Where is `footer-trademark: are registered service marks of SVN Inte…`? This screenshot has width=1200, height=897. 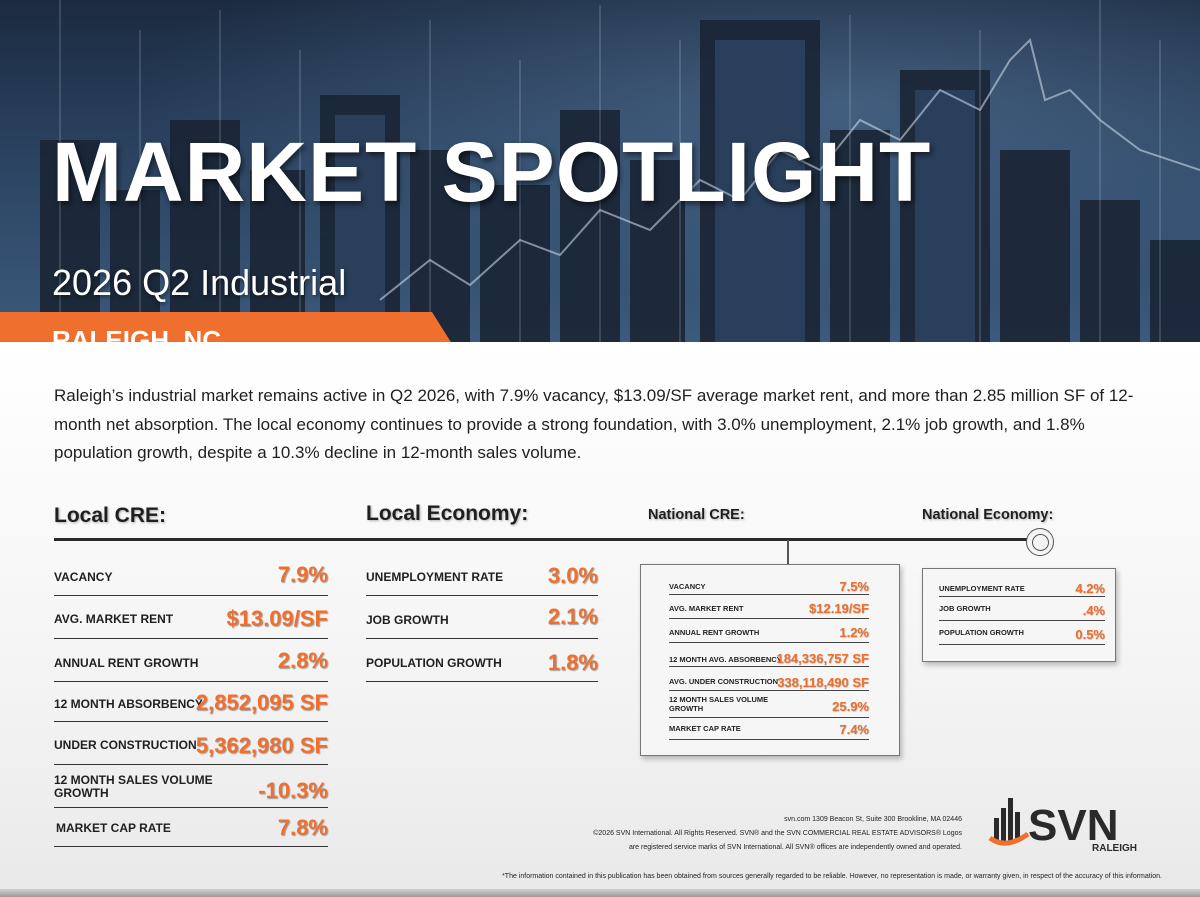 footer-trademark: are registered service marks of SVN Inte… is located at coordinates (795, 847).